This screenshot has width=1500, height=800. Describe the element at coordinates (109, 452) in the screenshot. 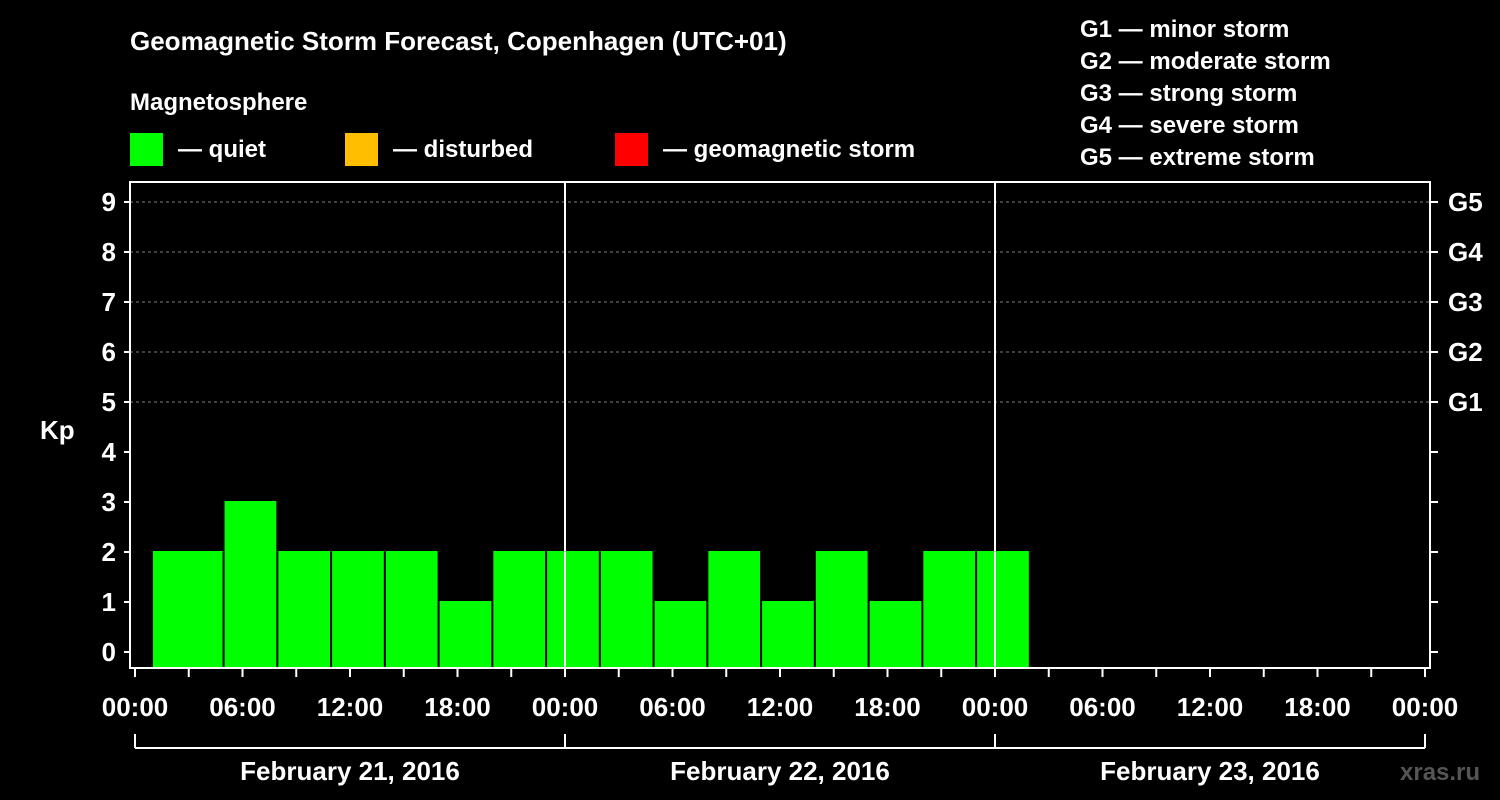

I see `y-tick-label: 4` at that location.